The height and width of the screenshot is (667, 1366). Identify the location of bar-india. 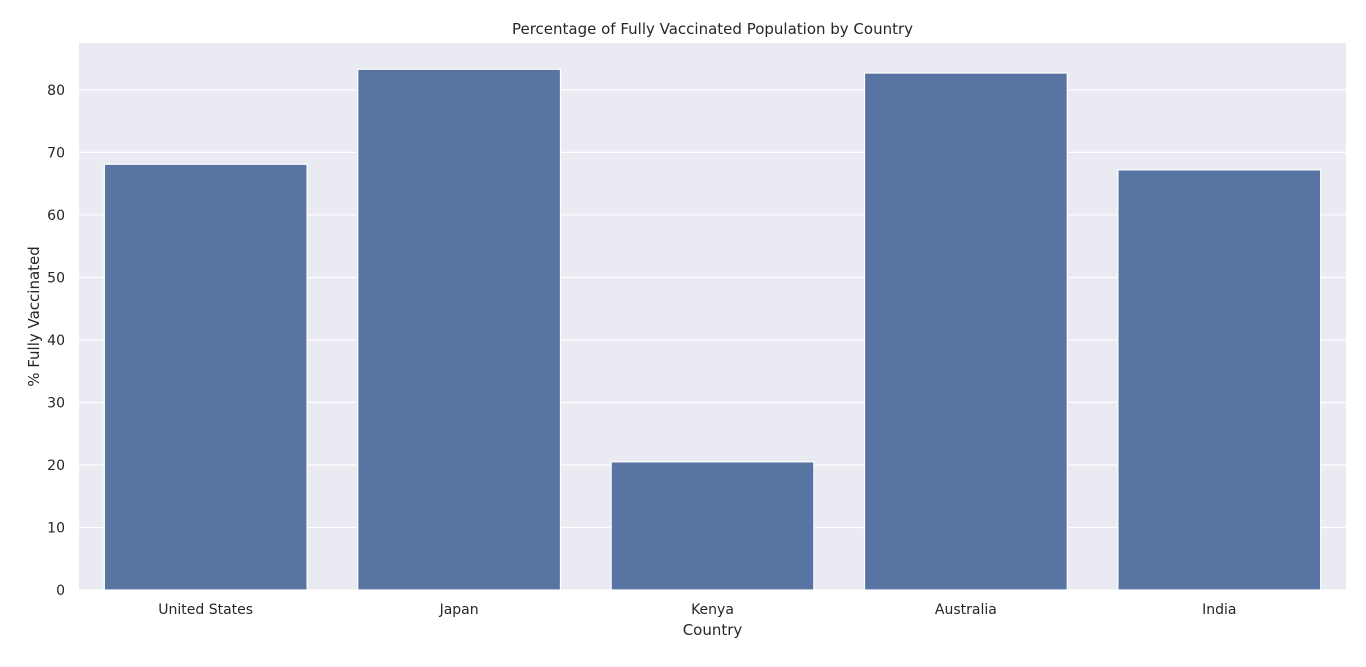
(1219, 380).